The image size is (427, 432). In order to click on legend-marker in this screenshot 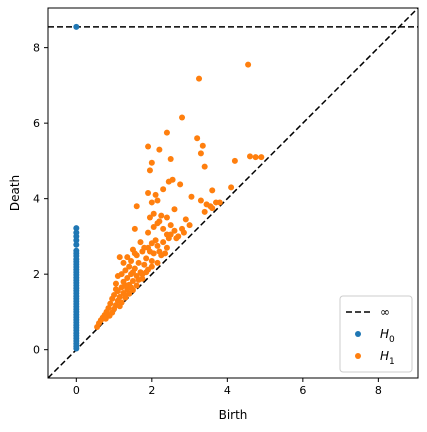, I will do `click(358, 334)`.